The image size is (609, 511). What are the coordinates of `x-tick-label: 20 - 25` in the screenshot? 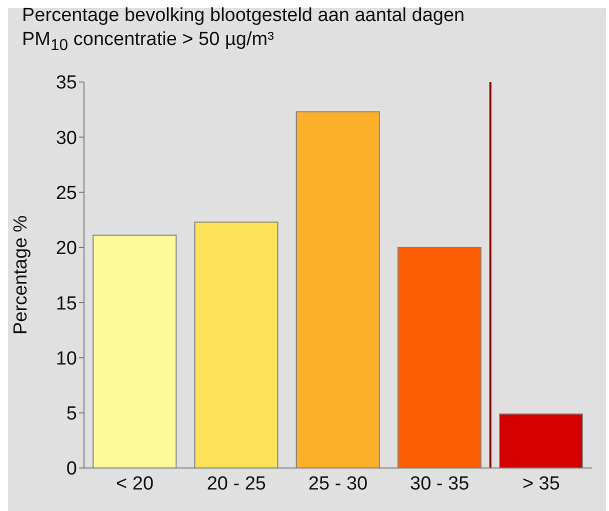 It's located at (236, 483).